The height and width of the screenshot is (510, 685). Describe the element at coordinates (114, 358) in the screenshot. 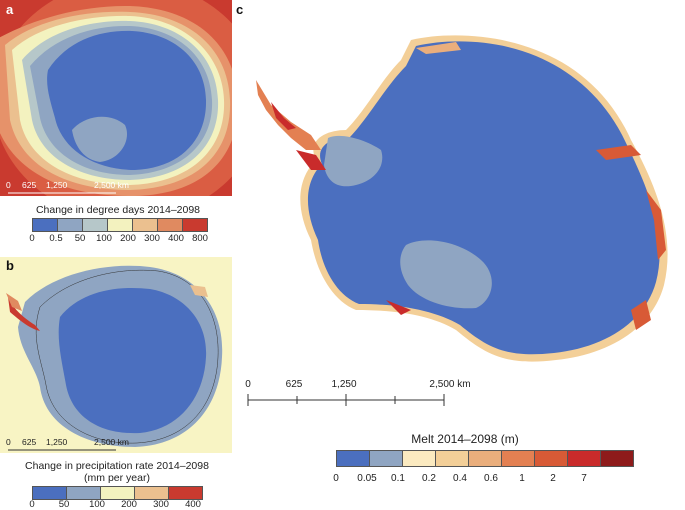

I see `precipitation-map: 0 625 1,250 2,500 km` at that location.